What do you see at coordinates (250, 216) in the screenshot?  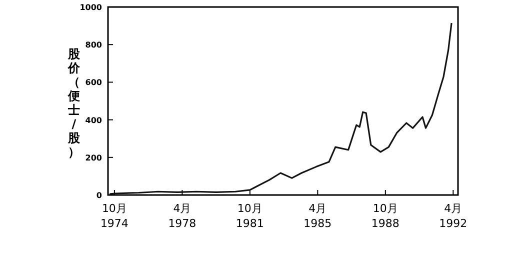 I see `x-tick-label: 10月 1981` at bounding box center [250, 216].